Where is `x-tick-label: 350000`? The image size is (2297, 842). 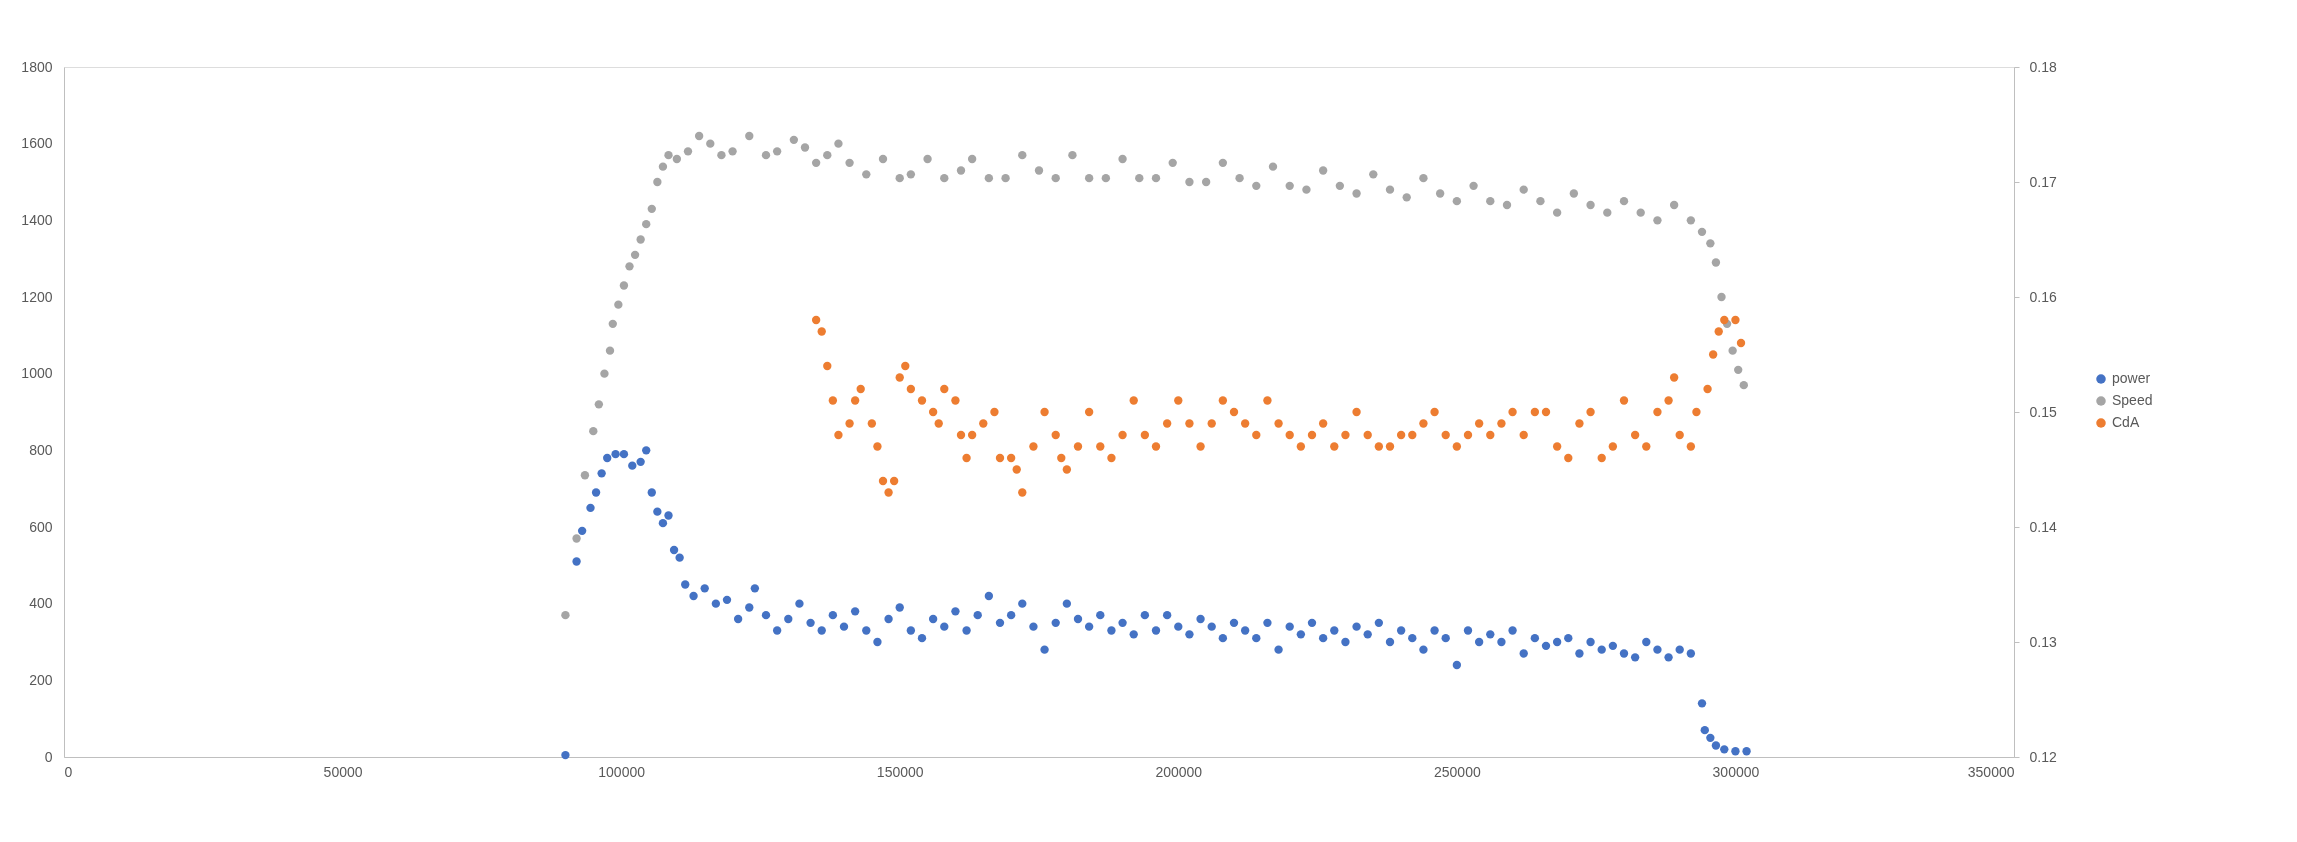 x-tick-label: 350000 is located at coordinates (1991, 771).